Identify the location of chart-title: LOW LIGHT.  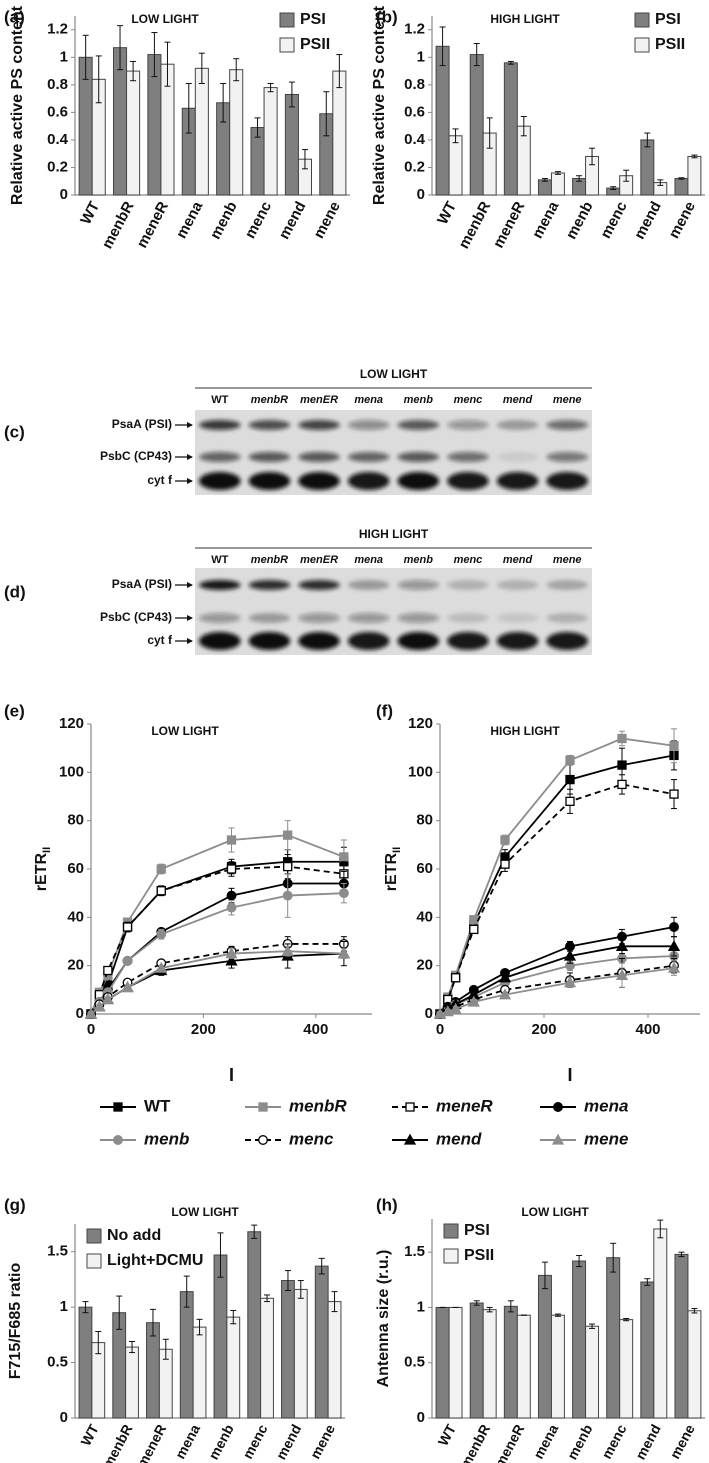
(185, 731).